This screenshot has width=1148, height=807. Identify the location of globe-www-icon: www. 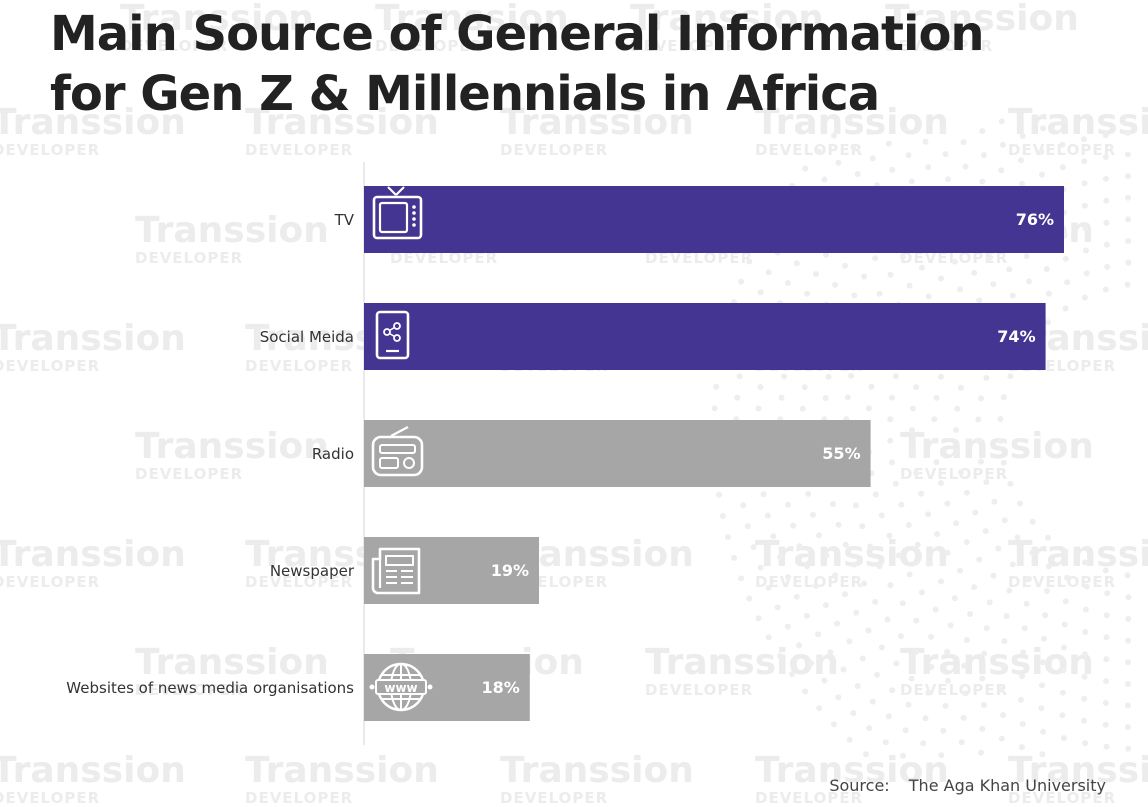
(401, 687).